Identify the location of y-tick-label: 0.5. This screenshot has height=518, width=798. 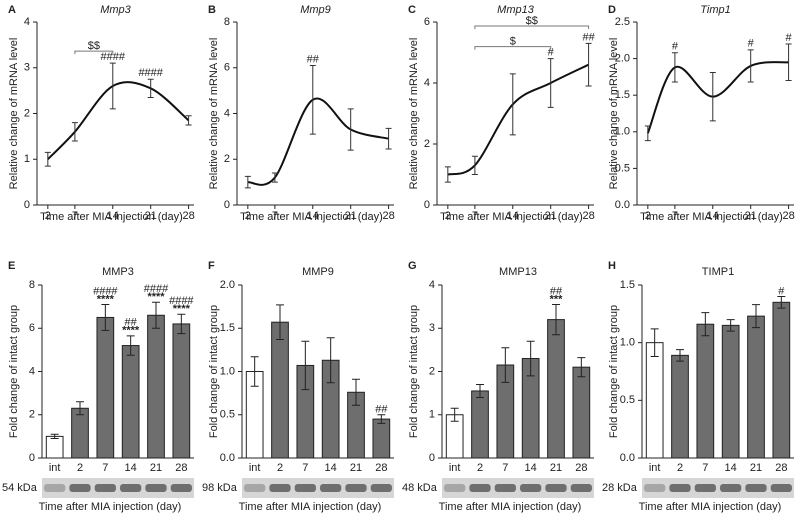
(627, 400).